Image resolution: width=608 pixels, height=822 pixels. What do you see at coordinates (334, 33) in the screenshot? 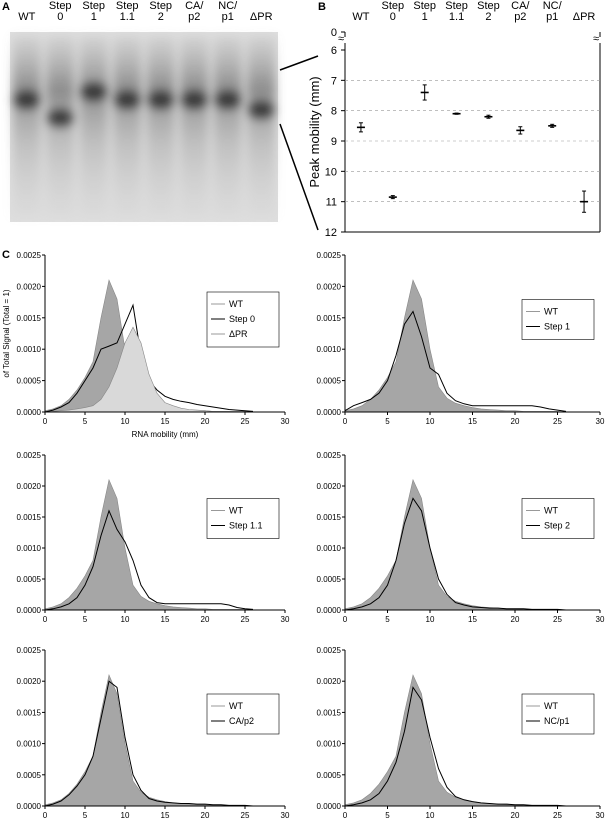
I see `y-tick-label: 0` at bounding box center [334, 33].